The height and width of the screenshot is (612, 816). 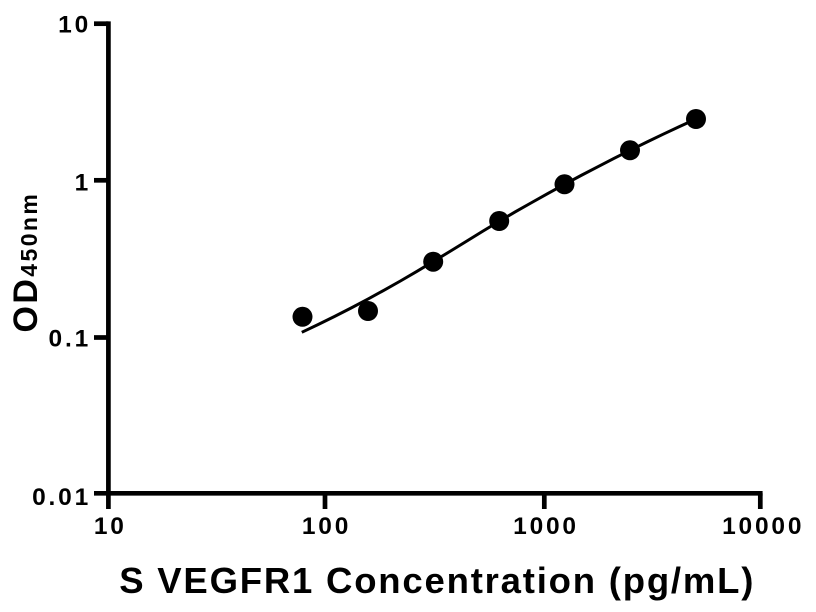 I want to click on svg-text: 10000, so click(x=763, y=526).